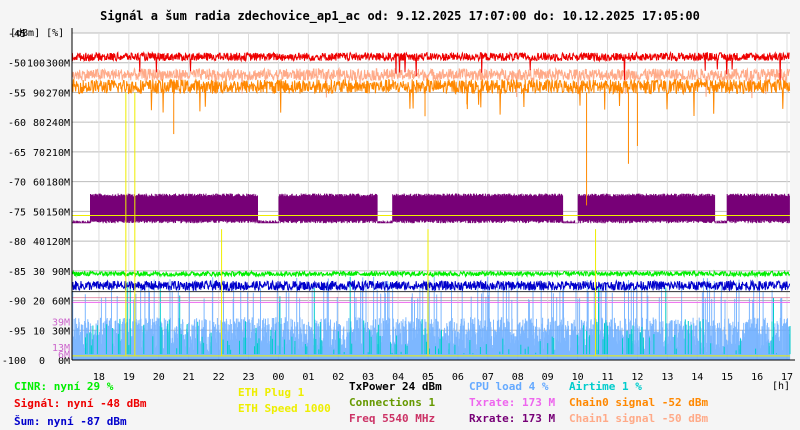  What do you see at coordinates (17, 272) in the screenshot?
I see `y-tick-dbm: -85` at bounding box center [17, 272].